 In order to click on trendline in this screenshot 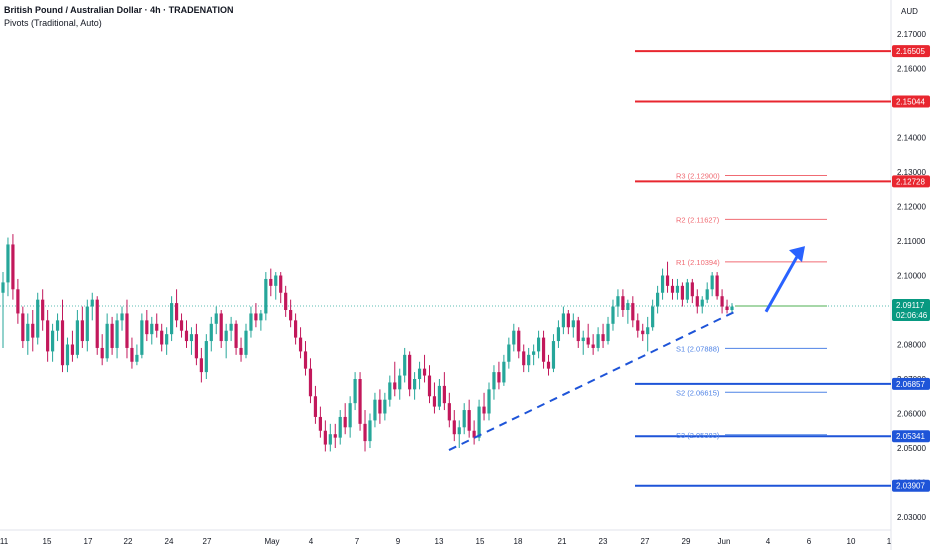, I will do `click(593, 380)`.